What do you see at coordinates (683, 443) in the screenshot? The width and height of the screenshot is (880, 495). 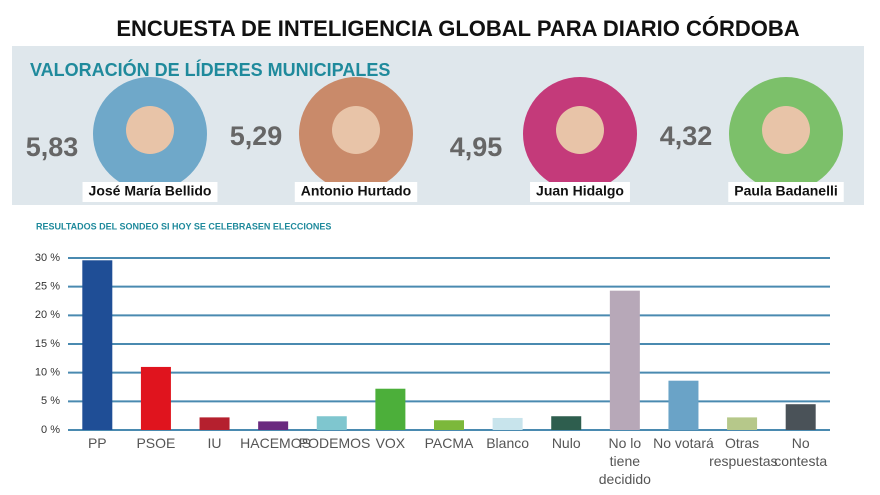 I see `x-tick-label: No votará` at bounding box center [683, 443].